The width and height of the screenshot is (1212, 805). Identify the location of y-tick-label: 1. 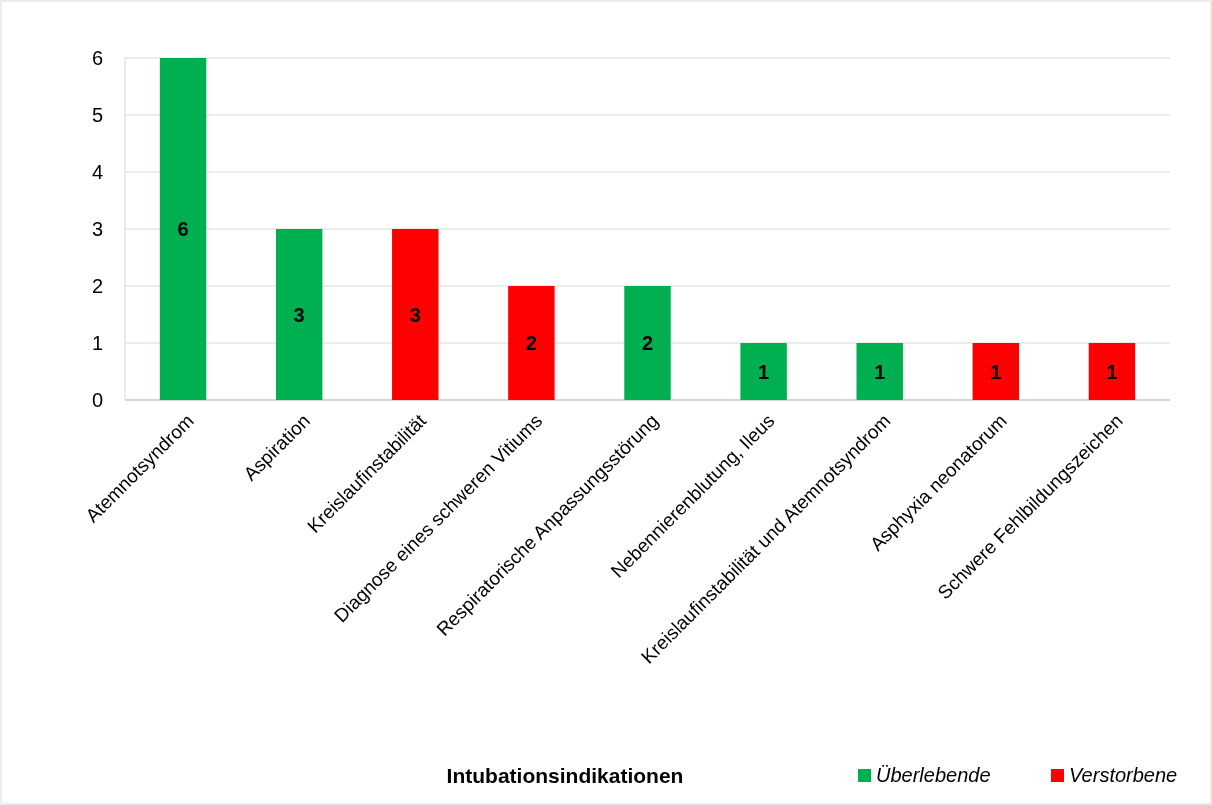
(97, 343).